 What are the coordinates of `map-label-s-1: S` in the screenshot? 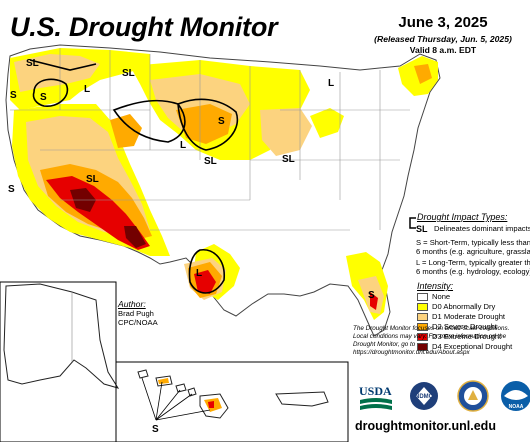 It's located at (13, 95).